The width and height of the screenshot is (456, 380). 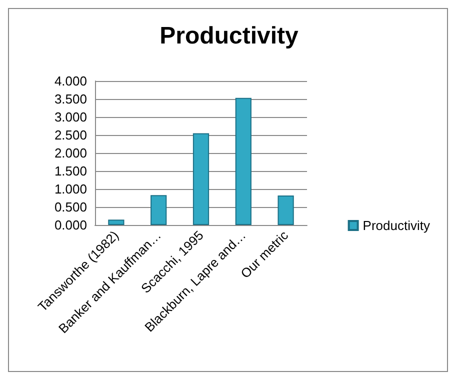 I want to click on legend-label: Productivity, so click(x=396, y=225).